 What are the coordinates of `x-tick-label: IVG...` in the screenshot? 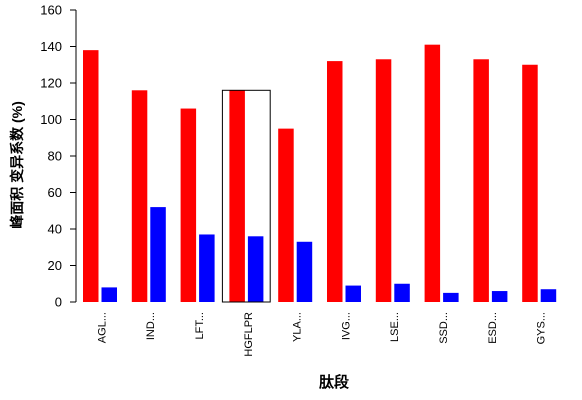 It's located at (346, 326).